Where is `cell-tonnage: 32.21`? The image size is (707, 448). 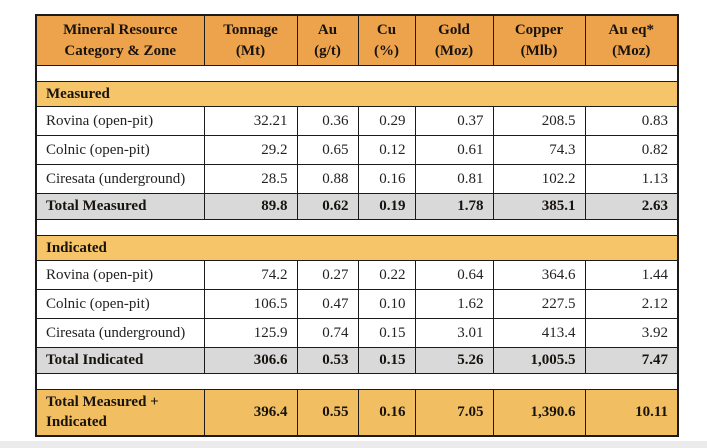 cell-tonnage: 32.21 is located at coordinates (250, 121).